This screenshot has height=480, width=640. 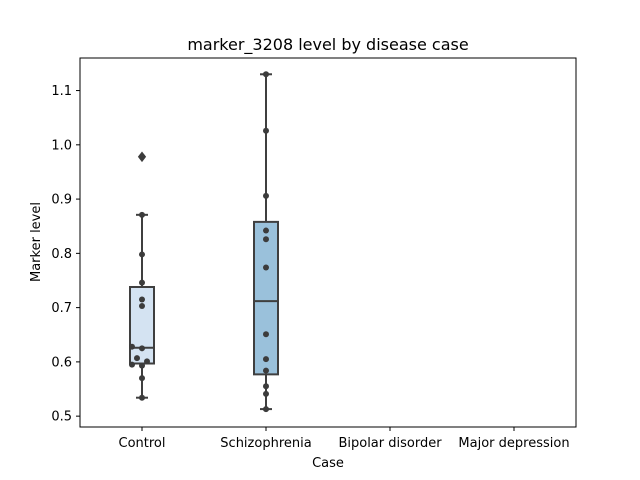 I want to click on y-tick-label: 0.9, so click(x=61, y=200).